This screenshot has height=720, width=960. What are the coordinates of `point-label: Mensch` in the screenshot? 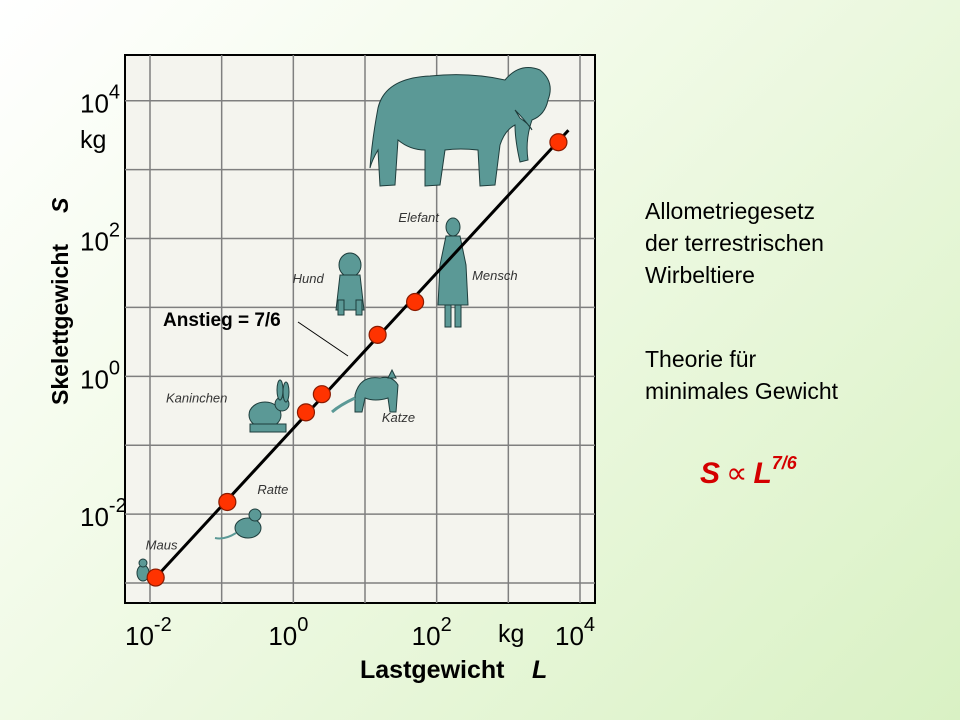 It's located at (495, 275).